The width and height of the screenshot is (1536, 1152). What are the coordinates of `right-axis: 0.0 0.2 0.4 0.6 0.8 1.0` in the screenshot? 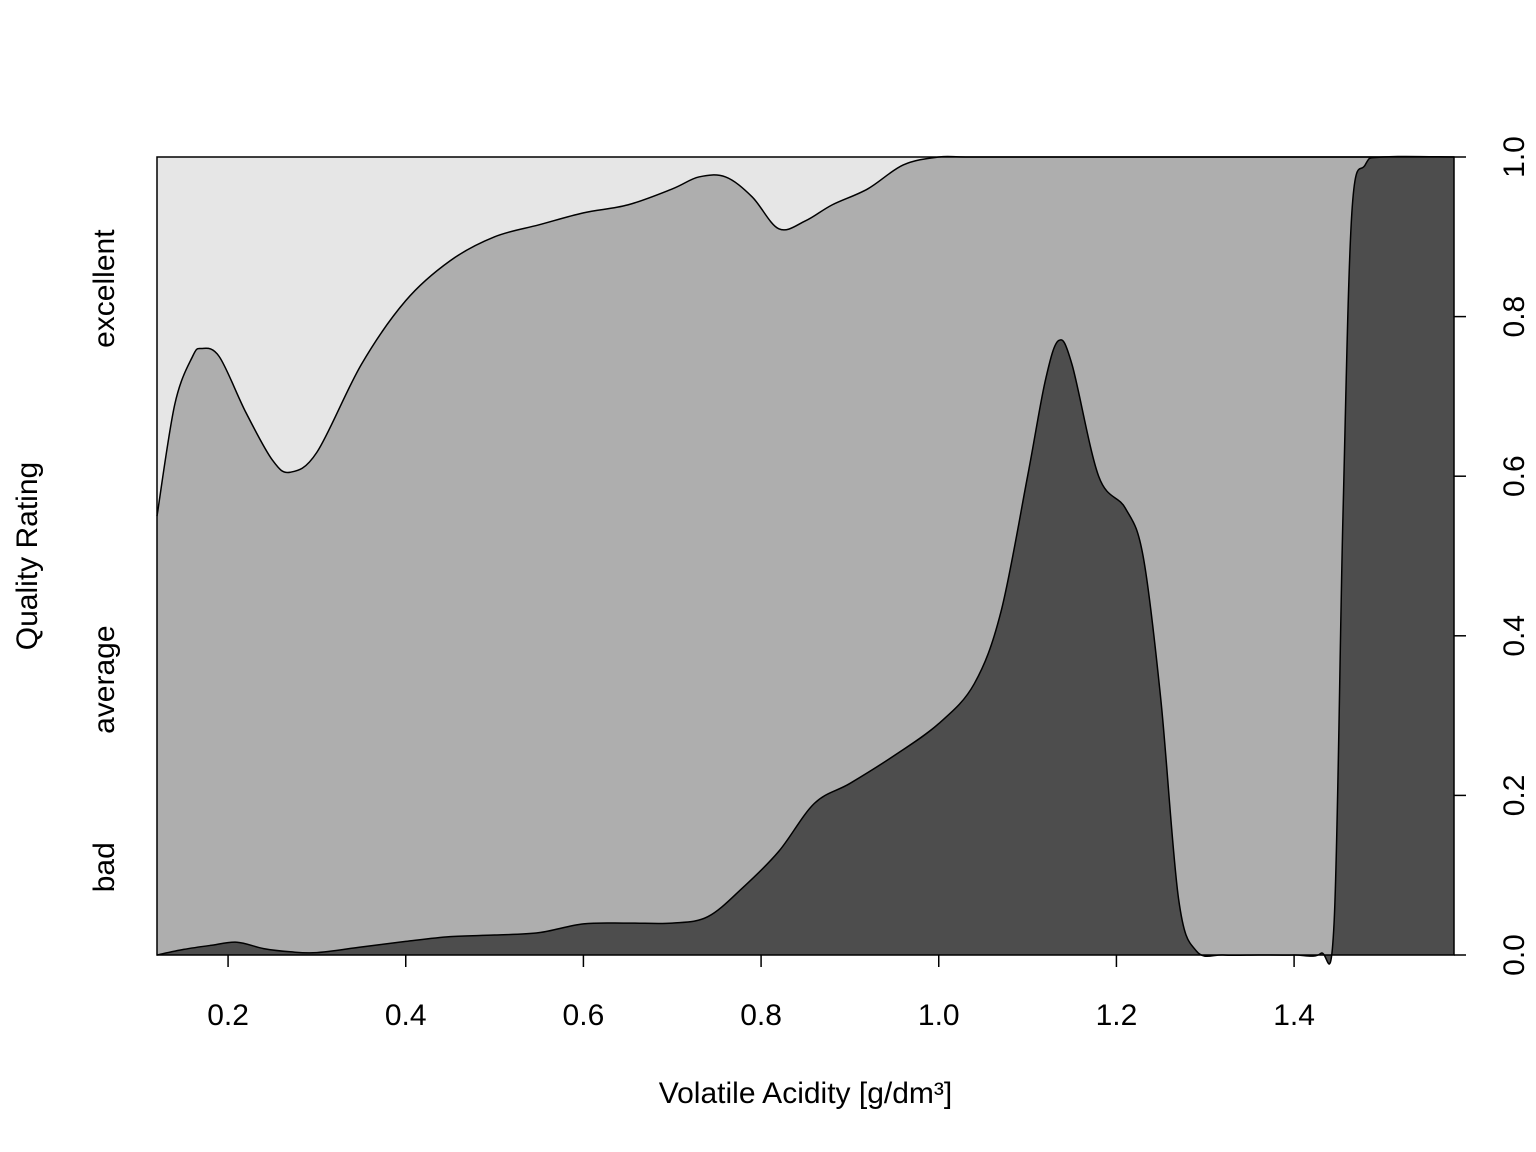 It's located at (1492, 556).